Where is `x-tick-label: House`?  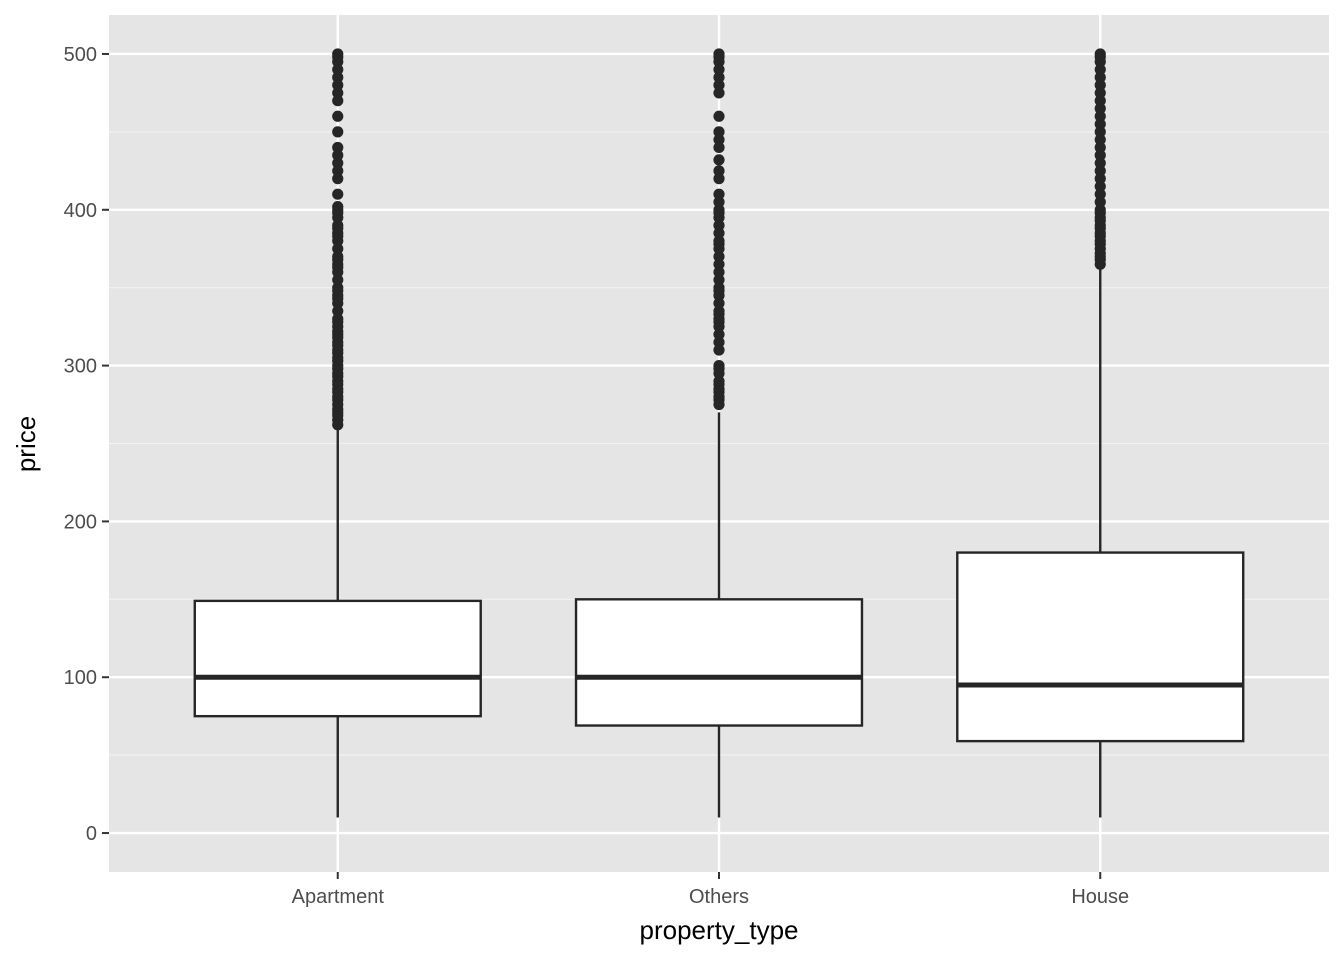
x-tick-label: House is located at coordinates (1100, 897).